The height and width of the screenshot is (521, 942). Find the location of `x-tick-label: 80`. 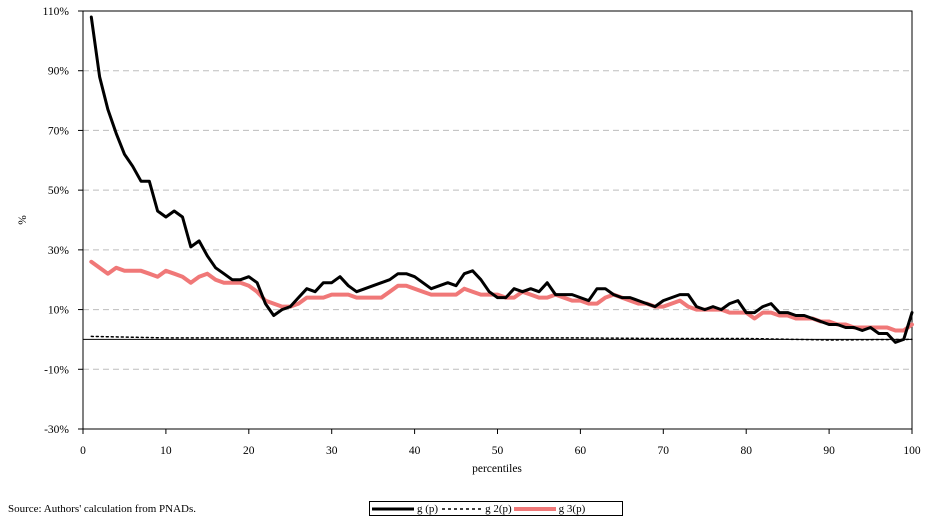

x-tick-label: 80 is located at coordinates (746, 451).